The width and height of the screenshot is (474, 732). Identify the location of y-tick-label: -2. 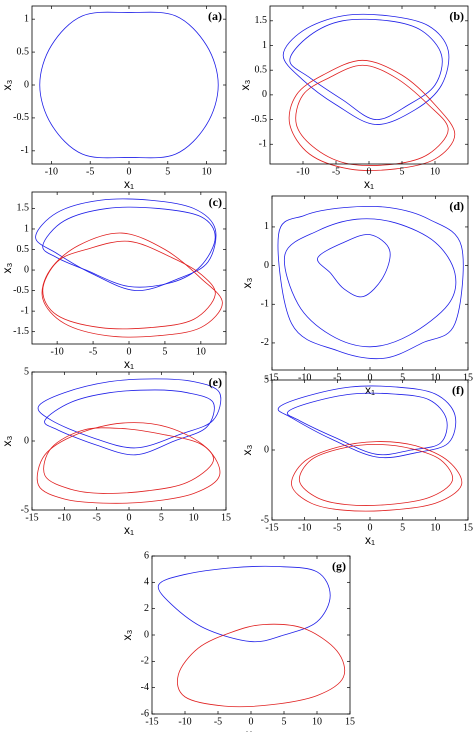
(145, 661).